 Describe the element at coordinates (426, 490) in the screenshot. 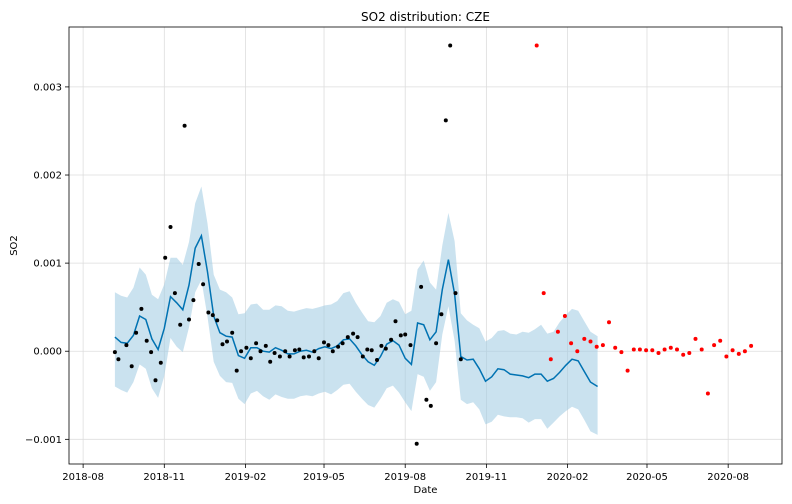

I see `x-axis-label: Date` at that location.